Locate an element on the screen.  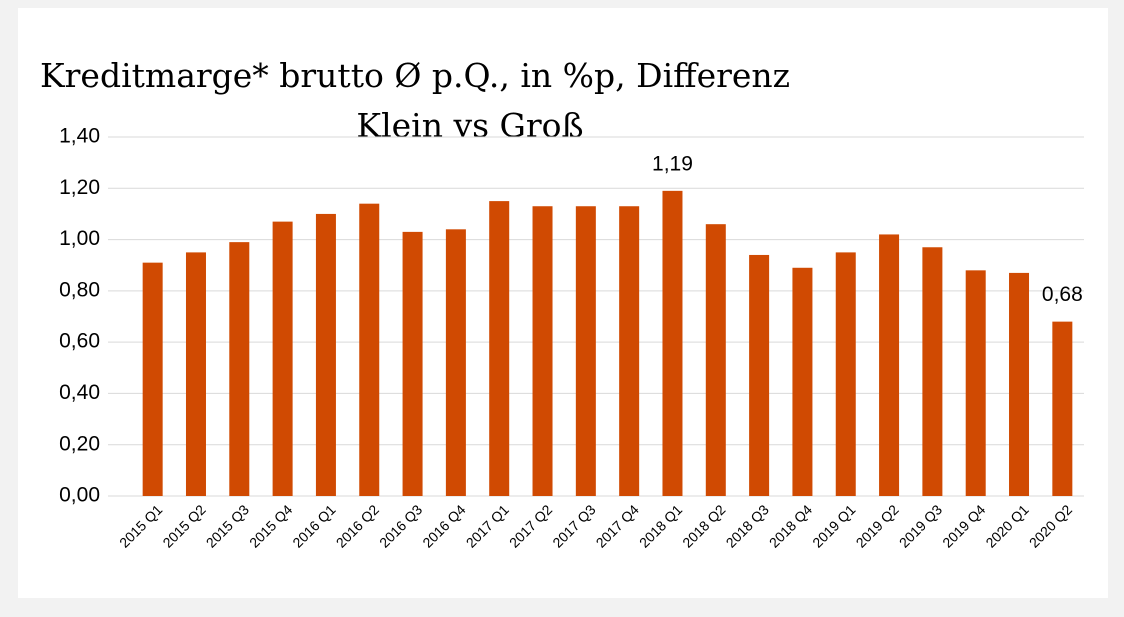
data-label: 1,19 is located at coordinates (672, 163).